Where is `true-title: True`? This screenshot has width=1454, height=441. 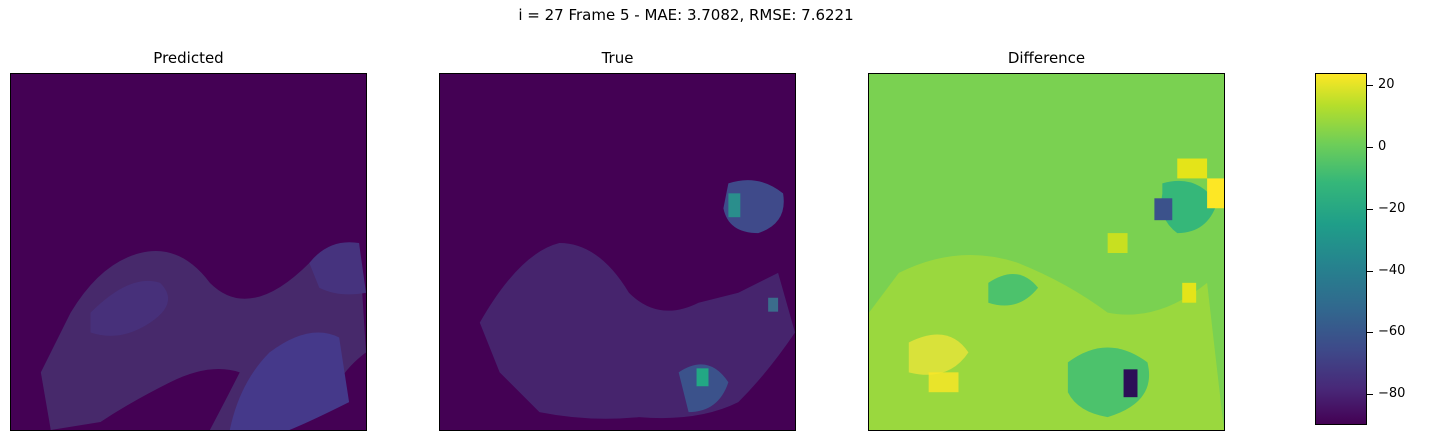
true-title: True is located at coordinates (617, 58).